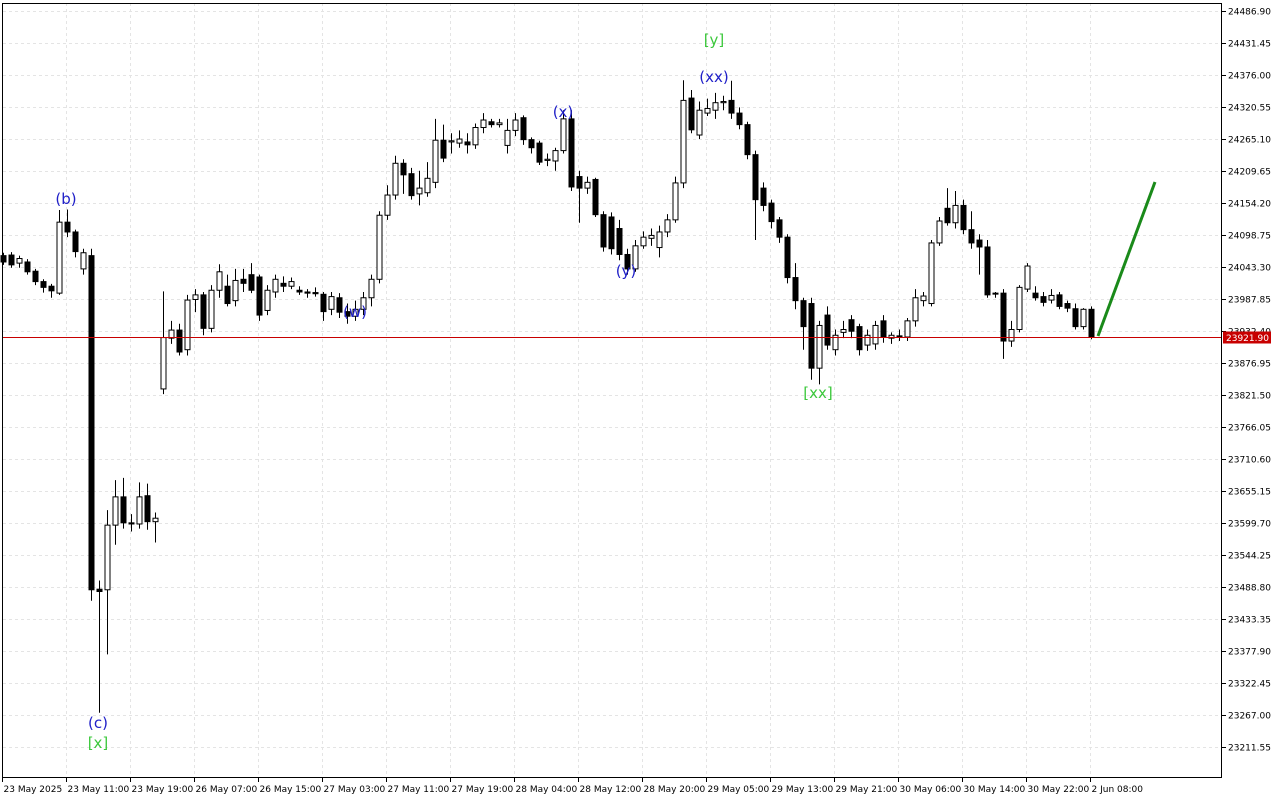 This screenshot has height=800, width=1280. I want to click on y-tick-label: 23544.25, so click(1249, 557).